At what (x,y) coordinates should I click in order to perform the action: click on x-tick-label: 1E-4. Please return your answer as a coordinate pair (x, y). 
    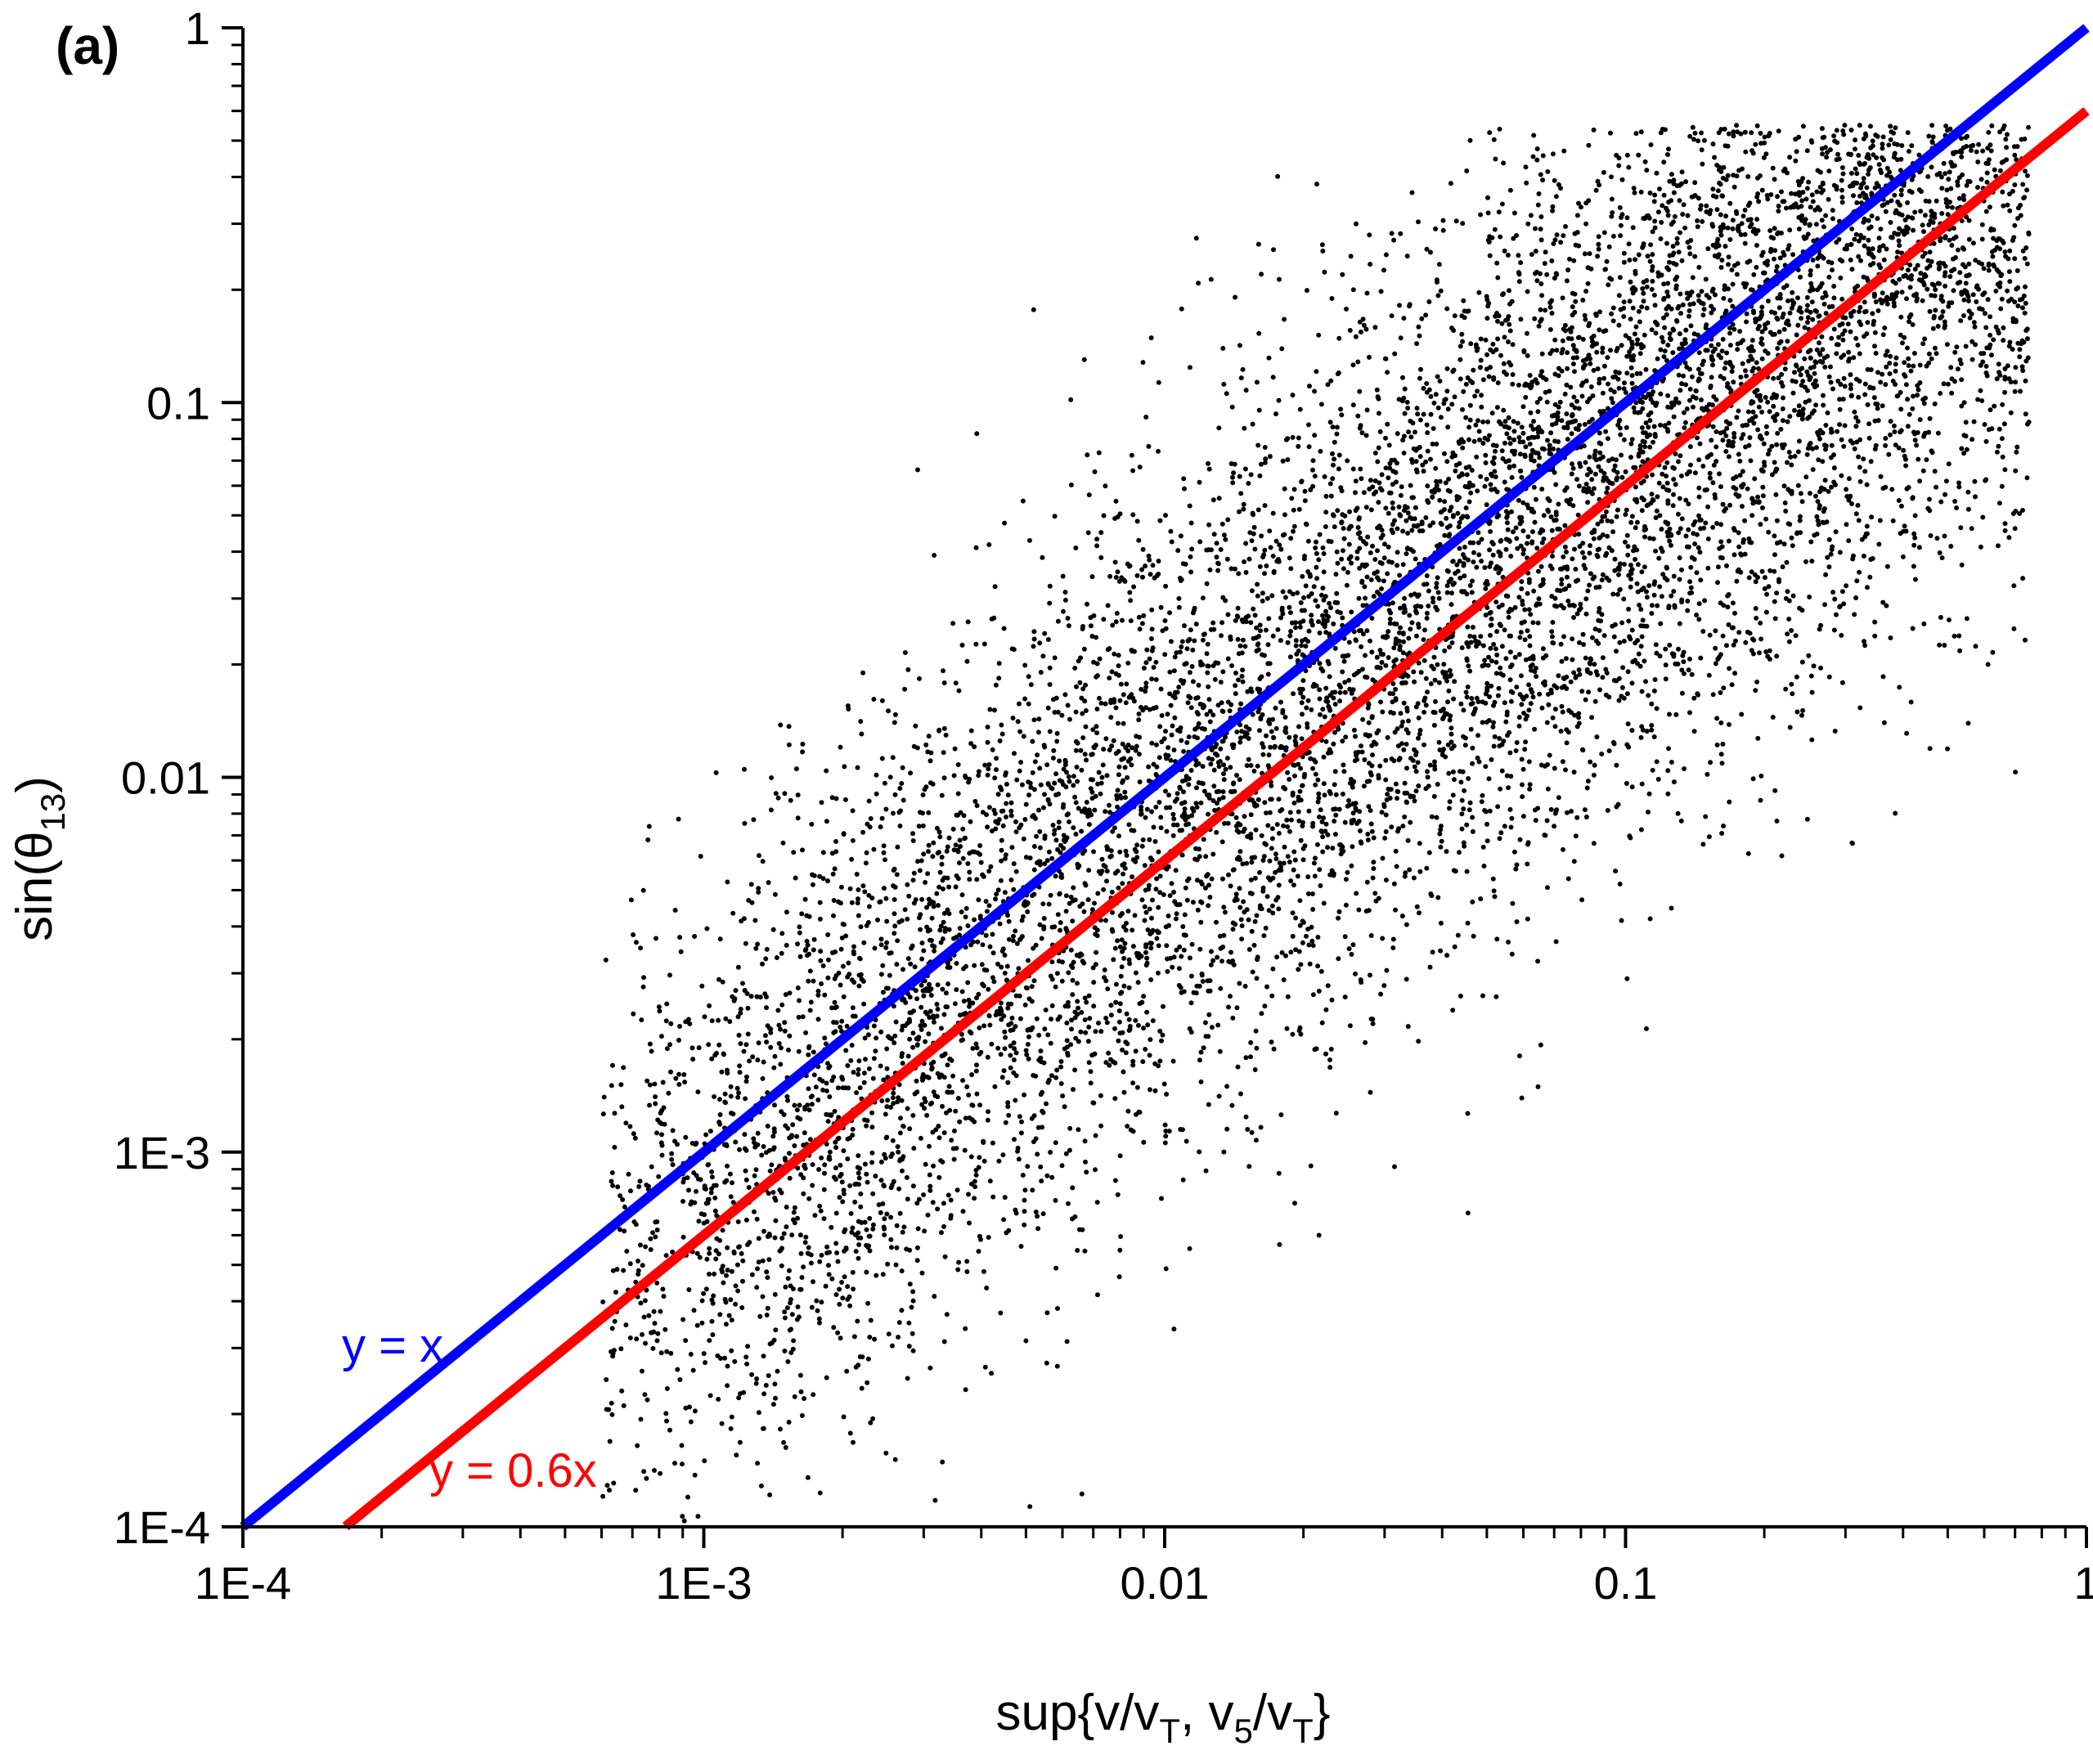
    Looking at the image, I should click on (243, 1583).